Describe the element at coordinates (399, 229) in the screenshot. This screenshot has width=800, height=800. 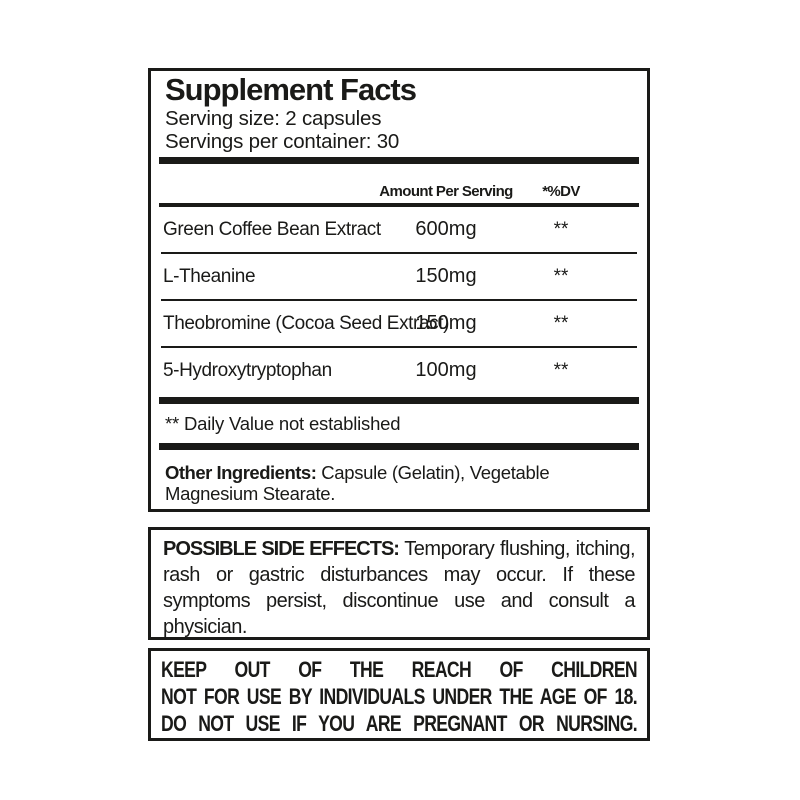
I see `table-row: Green Coffee Bean Extract 600mg **` at that location.